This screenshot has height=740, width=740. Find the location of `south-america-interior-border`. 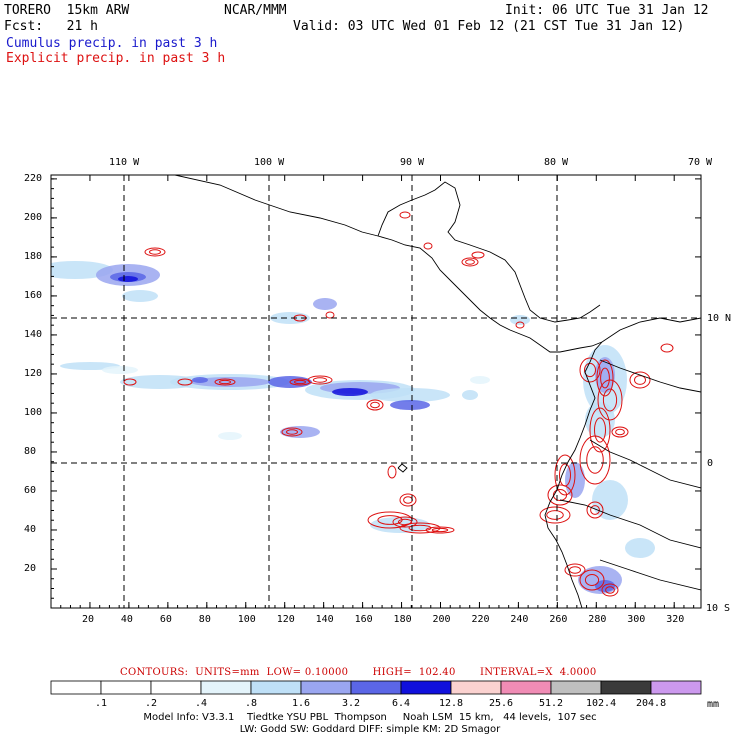

south-america-interior-border is located at coordinates (650, 376).